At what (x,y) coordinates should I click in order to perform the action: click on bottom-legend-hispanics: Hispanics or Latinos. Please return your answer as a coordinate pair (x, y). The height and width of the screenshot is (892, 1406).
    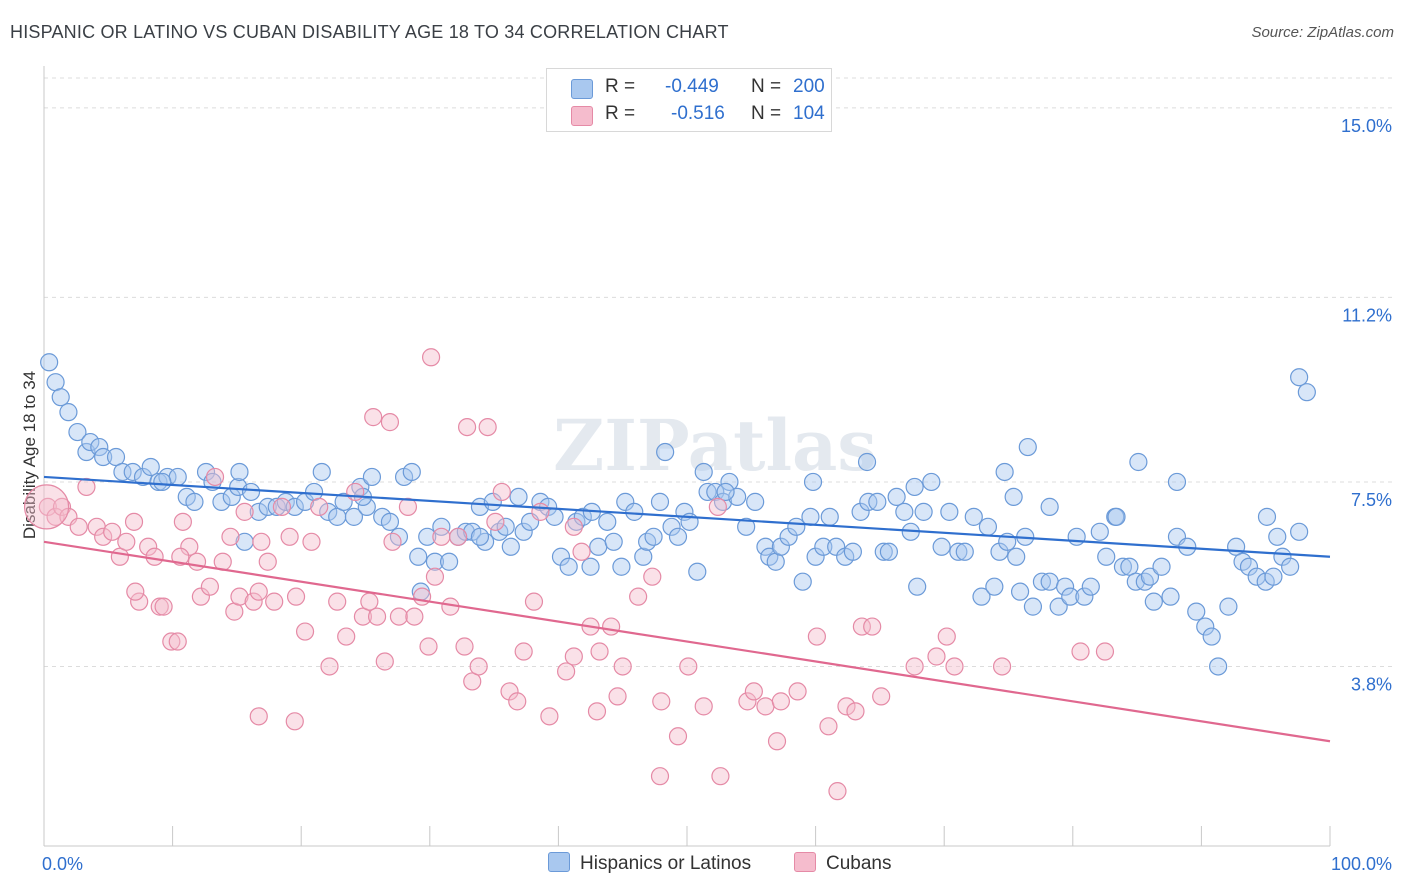
    Looking at the image, I should click on (649, 863).